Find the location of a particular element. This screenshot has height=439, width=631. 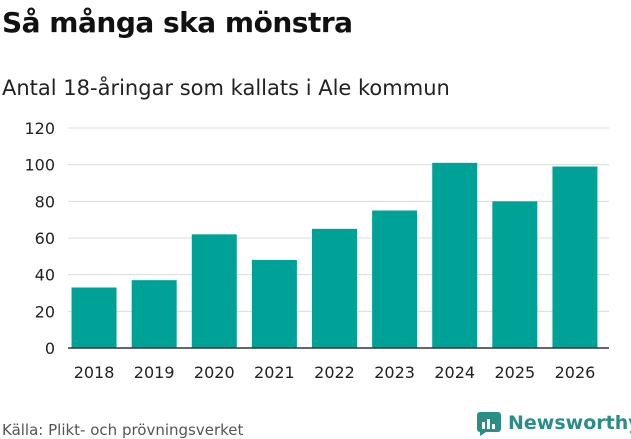

y-tick-label: 80 is located at coordinates (45, 201).